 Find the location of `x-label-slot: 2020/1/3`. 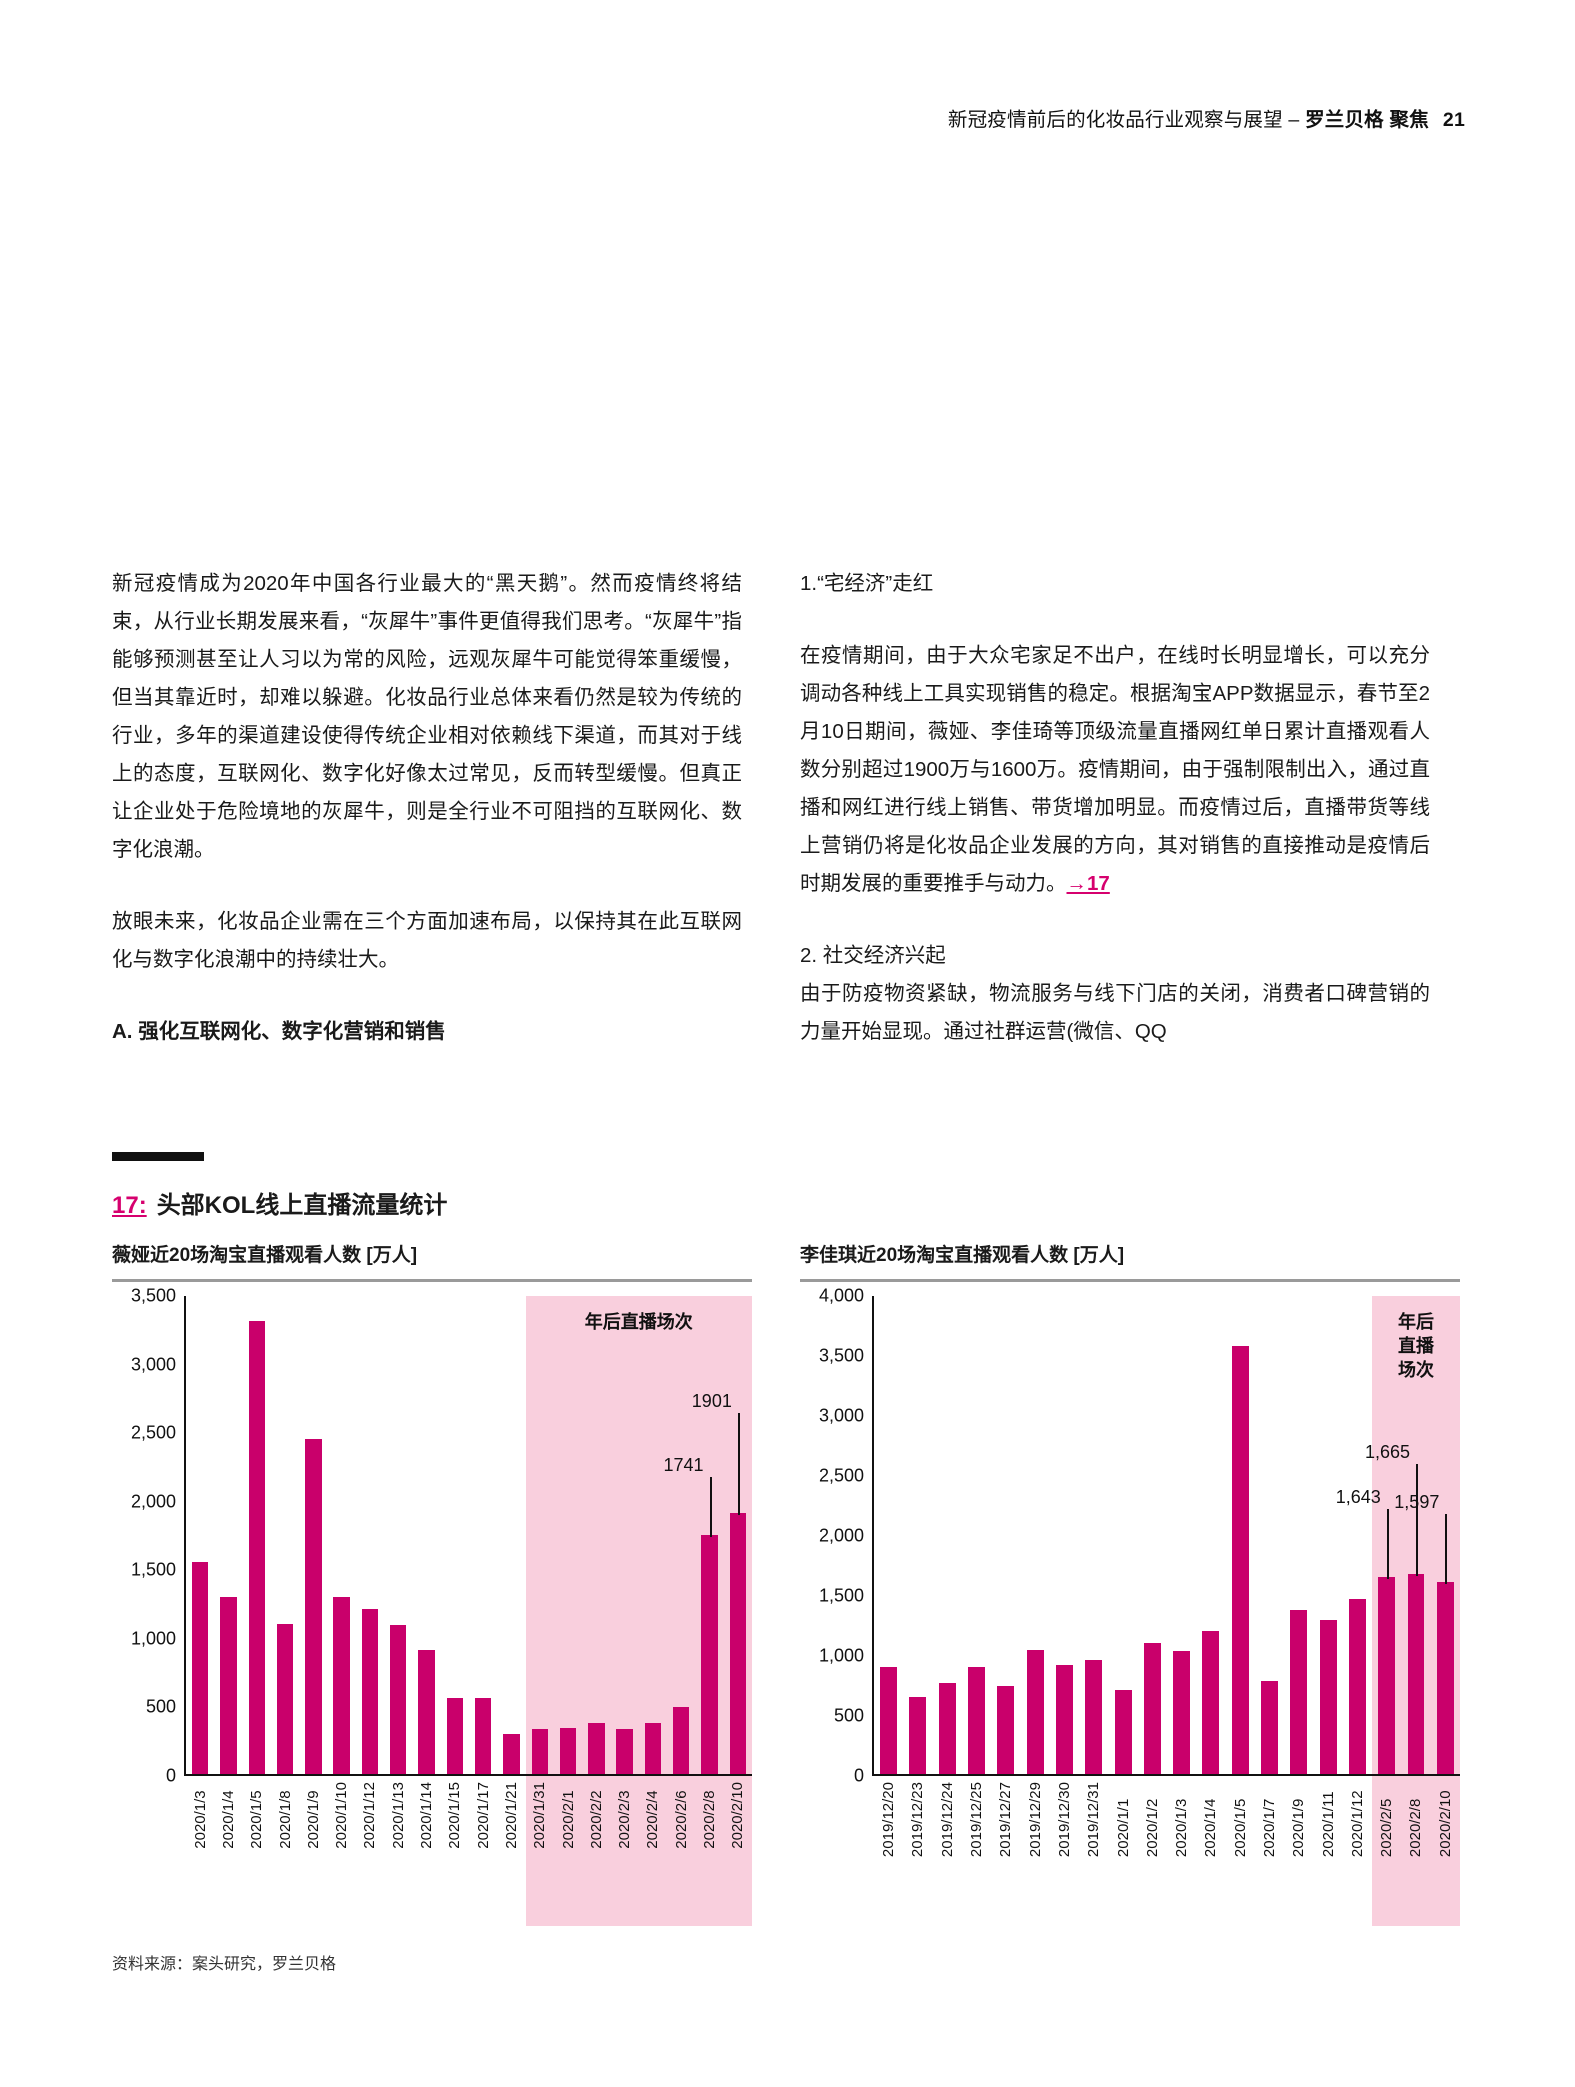

x-label-slot: 2020/1/3 is located at coordinates (1181, 1816).